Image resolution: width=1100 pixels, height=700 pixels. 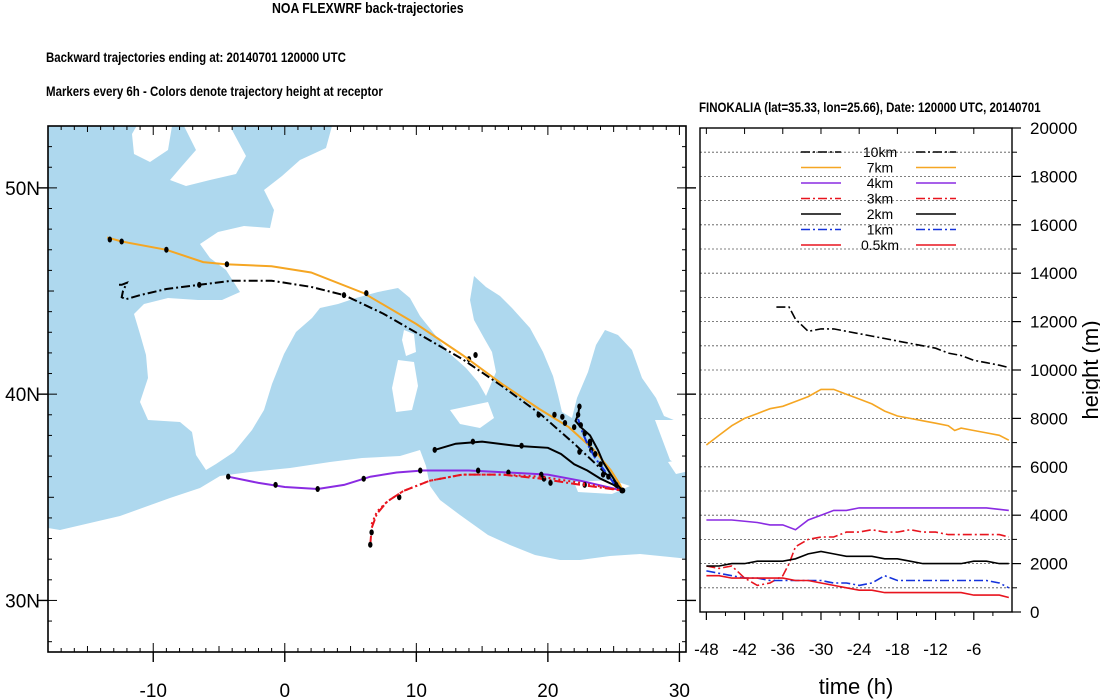 I want to click on height-y-tick-label: 18000, so click(x=1053, y=176).